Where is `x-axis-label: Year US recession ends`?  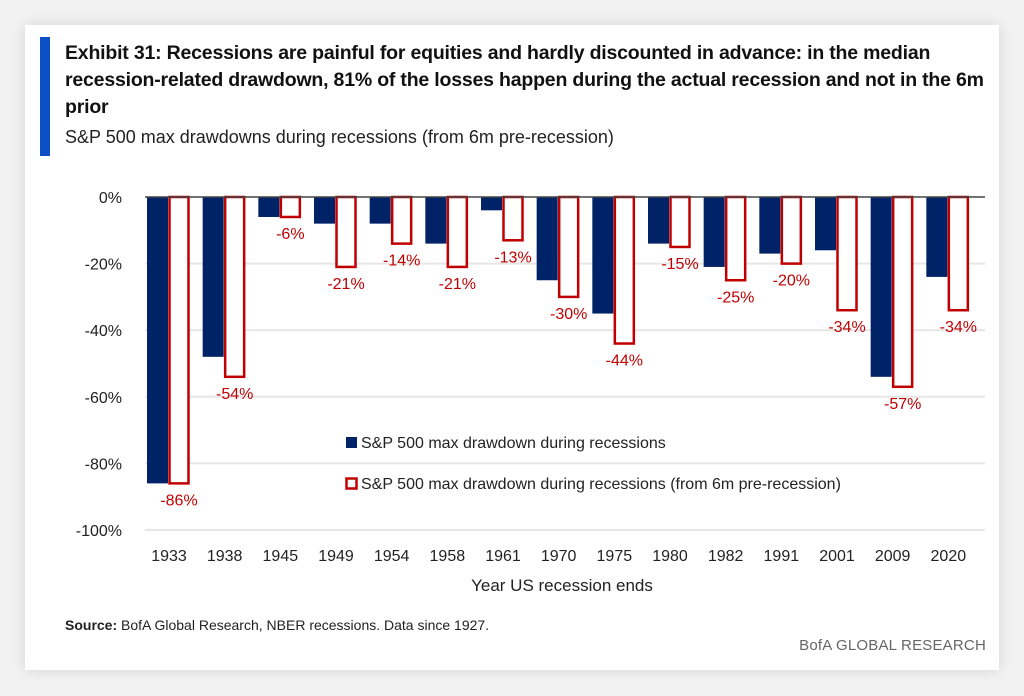
x-axis-label: Year US recession ends is located at coordinates (562, 585).